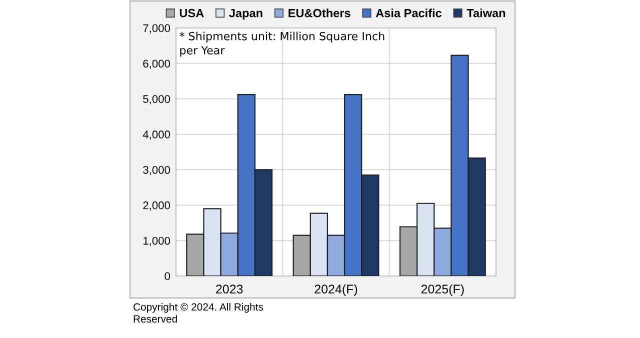 This screenshot has width=640, height=338. Describe the element at coordinates (319, 13) in the screenshot. I see `legend-label: EU&Others` at that location.